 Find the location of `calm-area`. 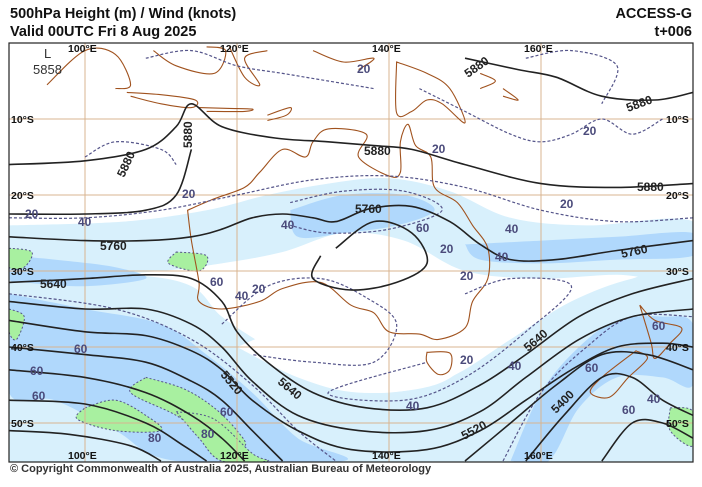

calm-area is located at coordinates (321, 324).